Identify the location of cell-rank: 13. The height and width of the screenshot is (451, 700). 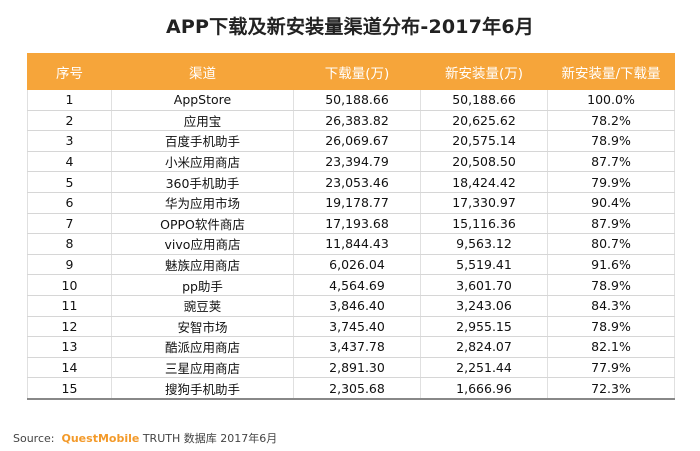
(69, 347).